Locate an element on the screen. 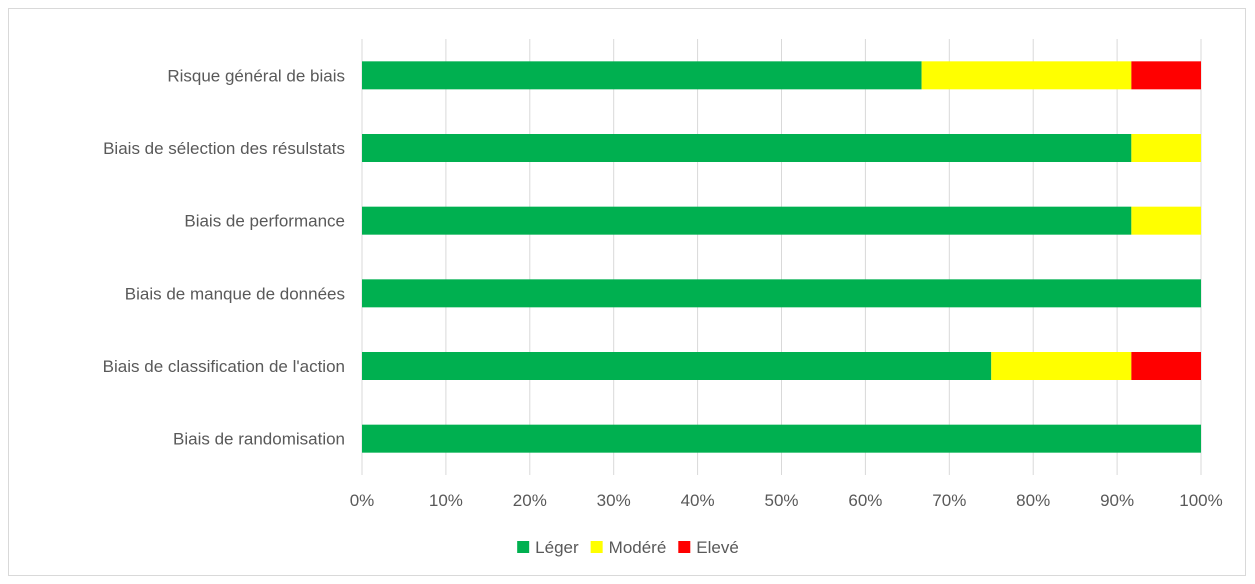  category-label: Biais de performance is located at coordinates (264, 221).